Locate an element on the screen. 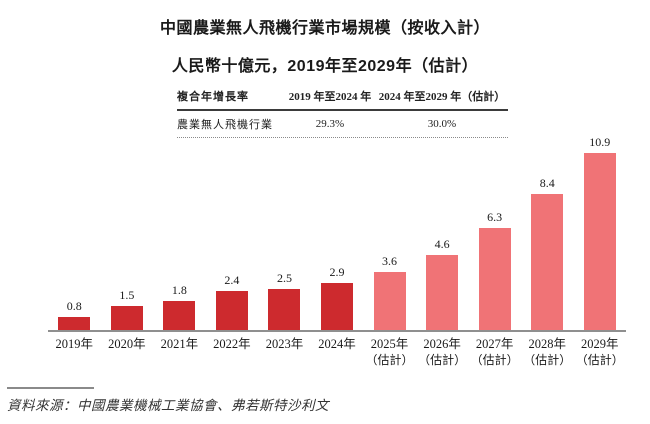 The width and height of the screenshot is (650, 424). x-axis-label-2026年: 2026年 （估計） is located at coordinates (442, 352).